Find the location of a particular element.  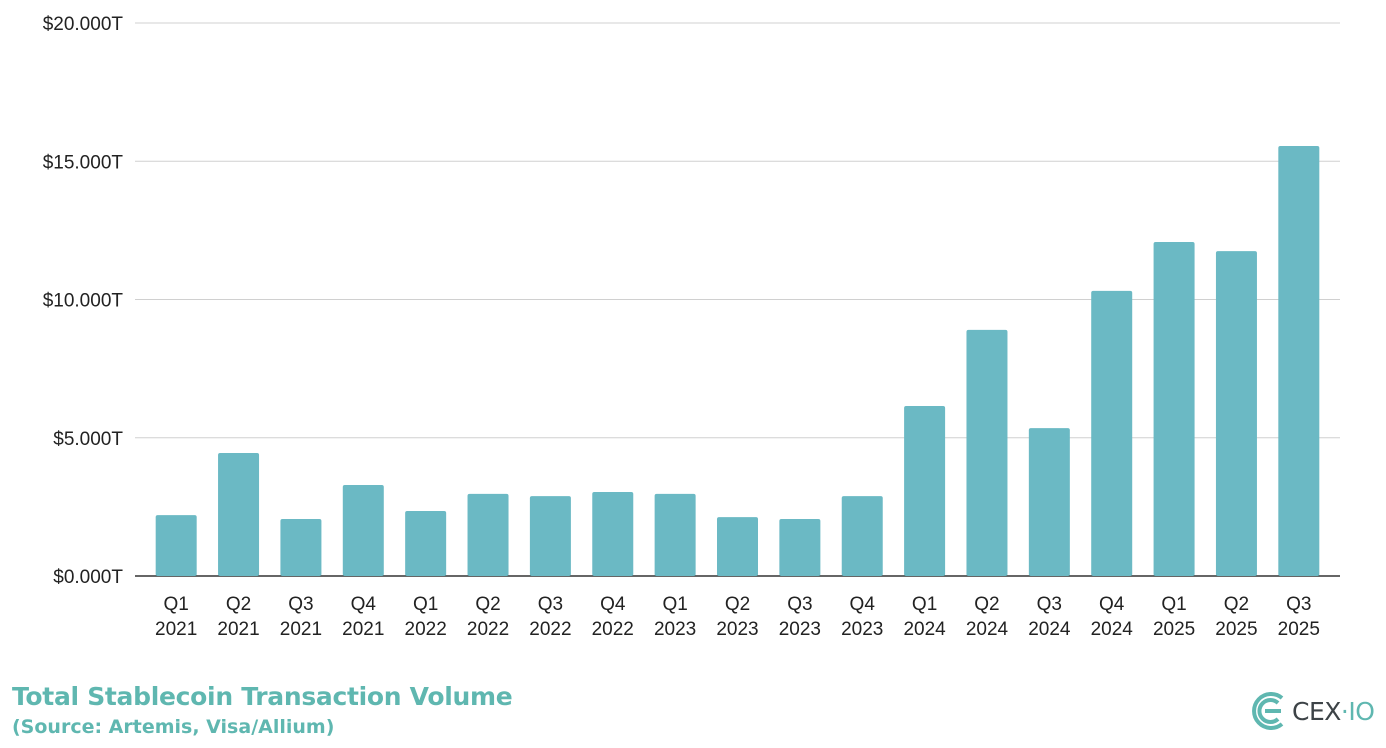

y-tick-label: $20.000T is located at coordinates (83, 24).